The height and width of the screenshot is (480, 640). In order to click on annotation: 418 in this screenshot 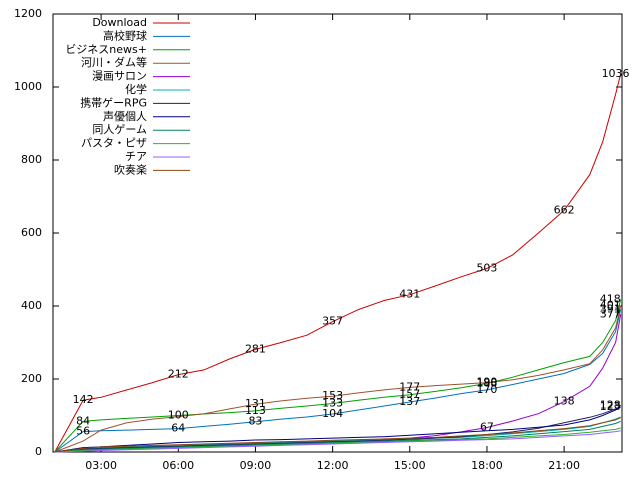, I will do `click(610, 298)`.